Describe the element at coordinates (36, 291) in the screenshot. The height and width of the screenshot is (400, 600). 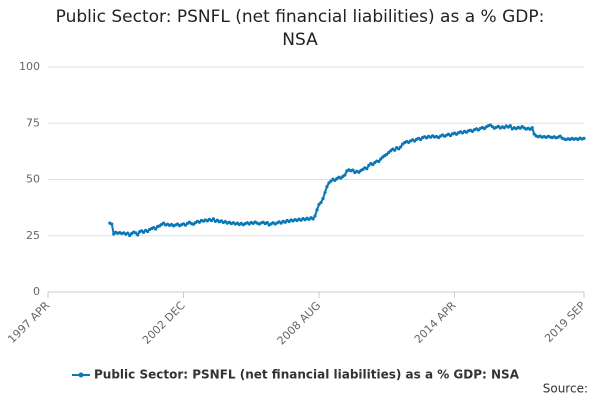
I see `y-tick-label: 0` at that location.